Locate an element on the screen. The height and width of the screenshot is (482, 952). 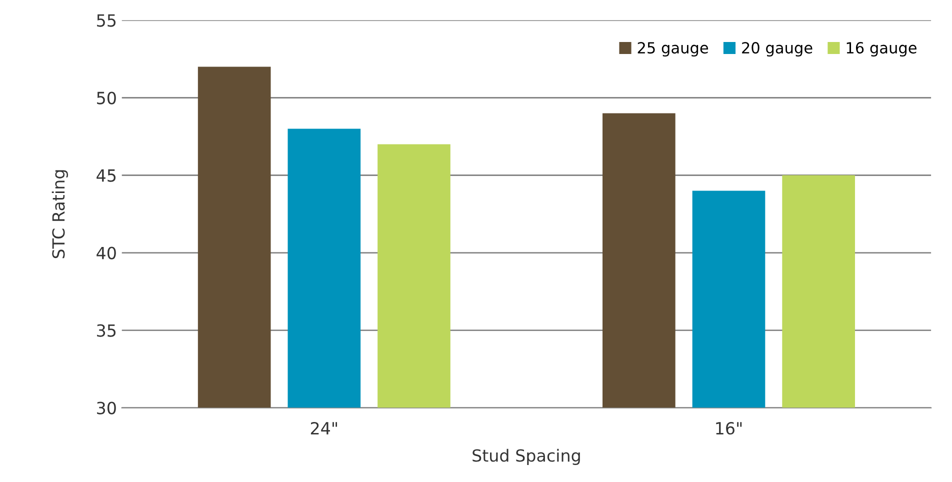
y-tick-label: 40 is located at coordinates (106, 253).